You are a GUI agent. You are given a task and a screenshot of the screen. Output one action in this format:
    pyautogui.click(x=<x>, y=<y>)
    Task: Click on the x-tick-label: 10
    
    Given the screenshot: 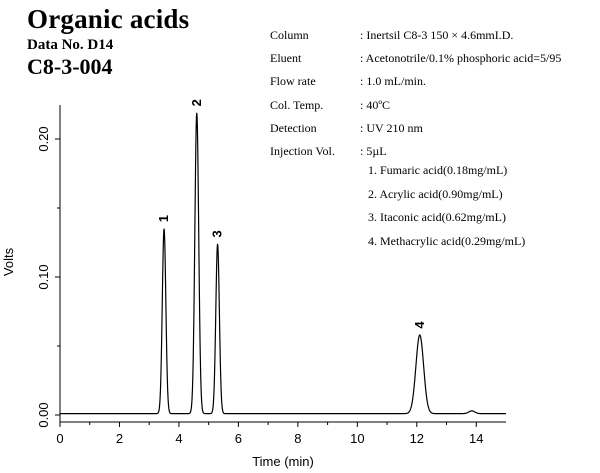 What is the action you would take?
    pyautogui.click(x=357, y=438)
    